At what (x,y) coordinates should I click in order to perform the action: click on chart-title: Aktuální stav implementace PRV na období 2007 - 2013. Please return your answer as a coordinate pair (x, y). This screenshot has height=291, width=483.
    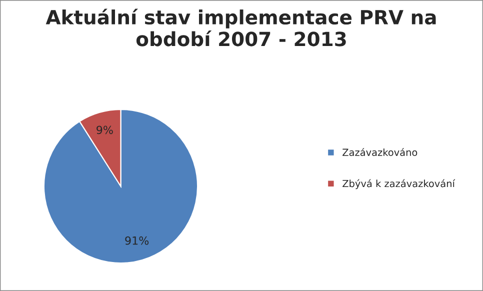
    Looking at the image, I should click on (241, 27).